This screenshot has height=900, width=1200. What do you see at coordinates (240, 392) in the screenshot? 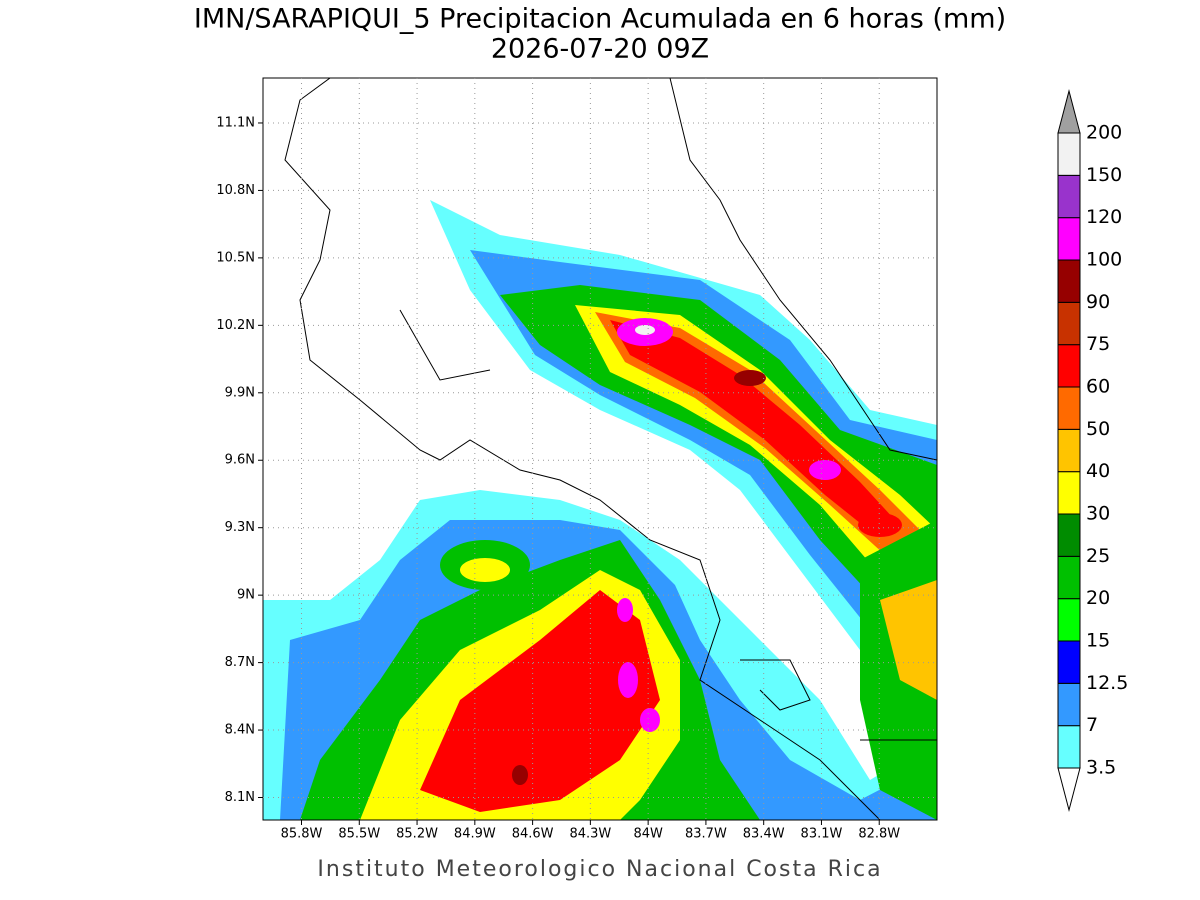
I see `lat-tick-label: 9.9N` at bounding box center [240, 392].